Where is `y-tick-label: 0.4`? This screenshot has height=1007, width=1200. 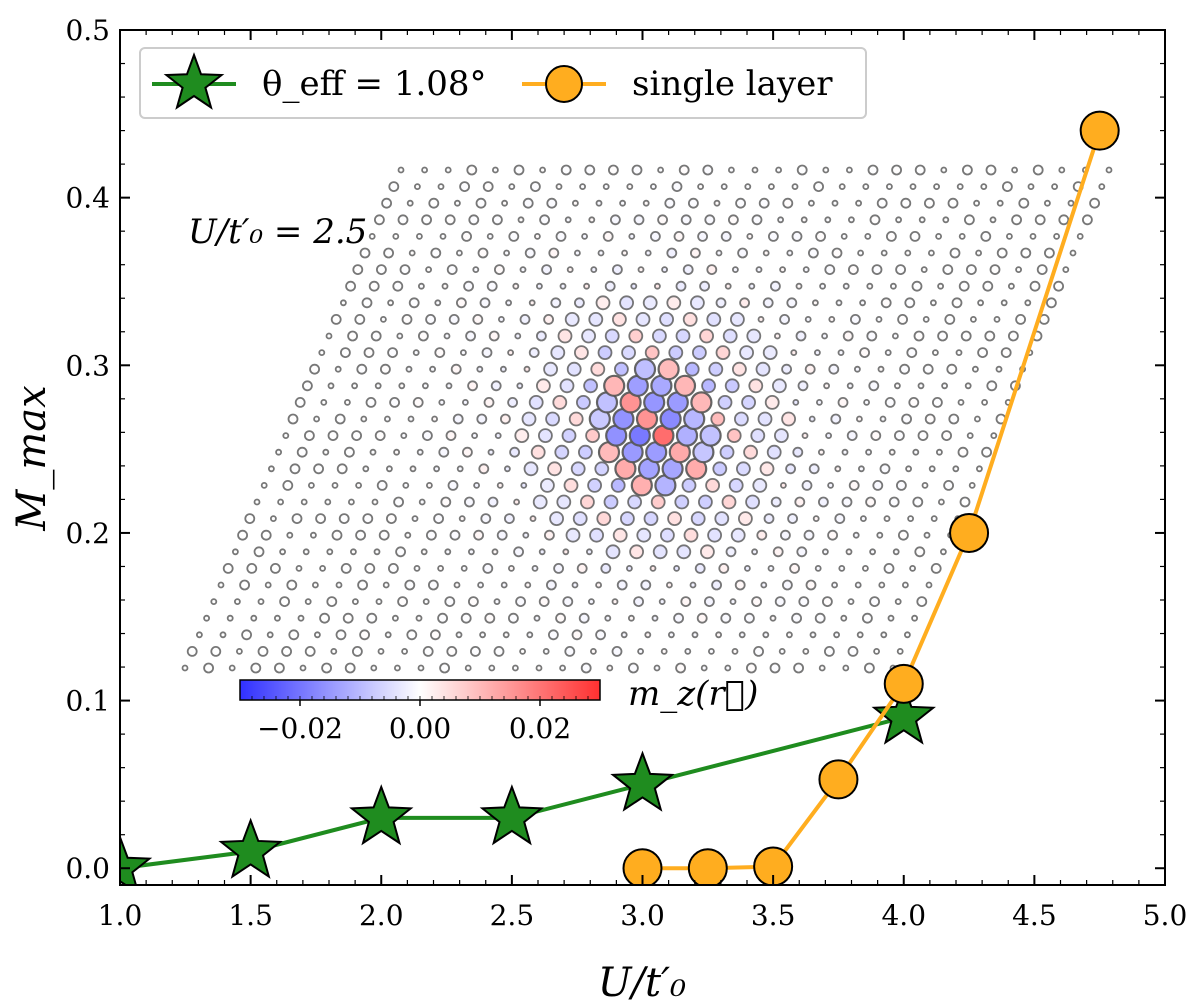
y-tick-label: 0.4 is located at coordinates (87, 198).